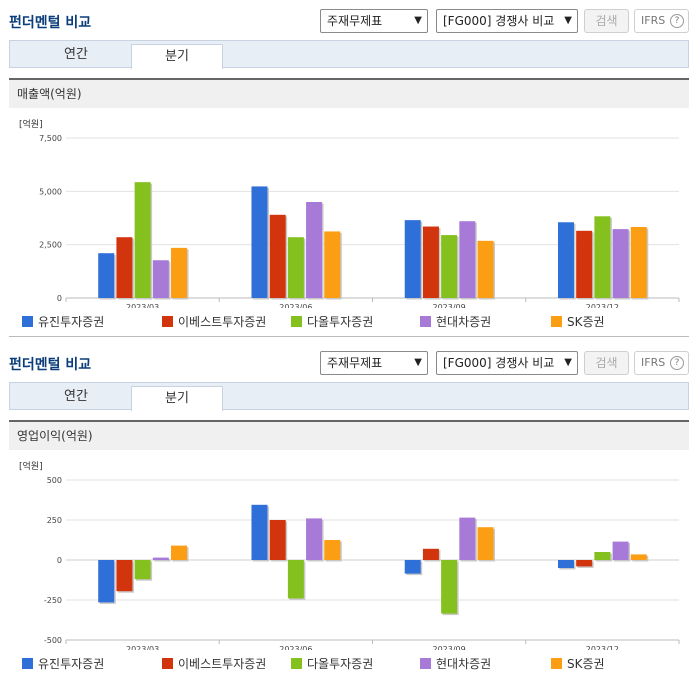  I want to click on divider, so click(349, 336).